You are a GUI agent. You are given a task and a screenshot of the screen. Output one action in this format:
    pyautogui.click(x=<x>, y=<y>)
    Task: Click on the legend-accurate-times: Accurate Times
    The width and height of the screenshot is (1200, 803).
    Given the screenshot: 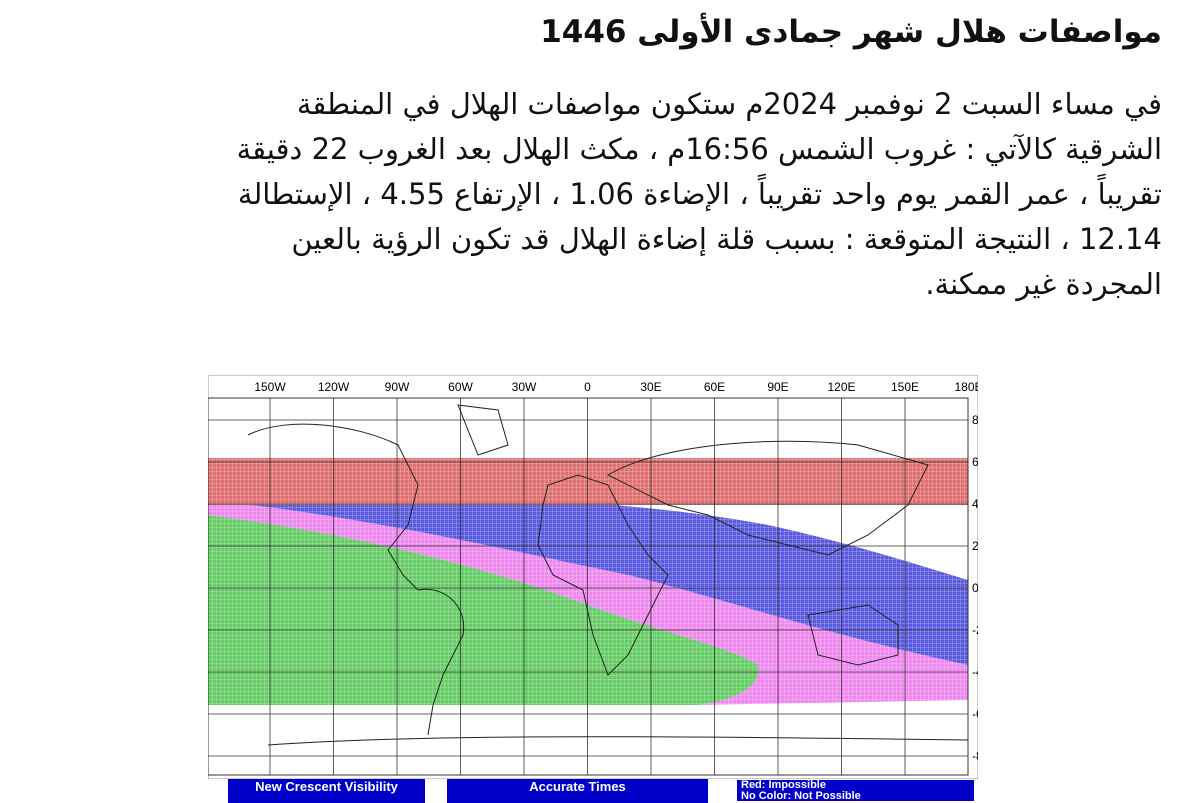 What is the action you would take?
    pyautogui.click(x=577, y=791)
    